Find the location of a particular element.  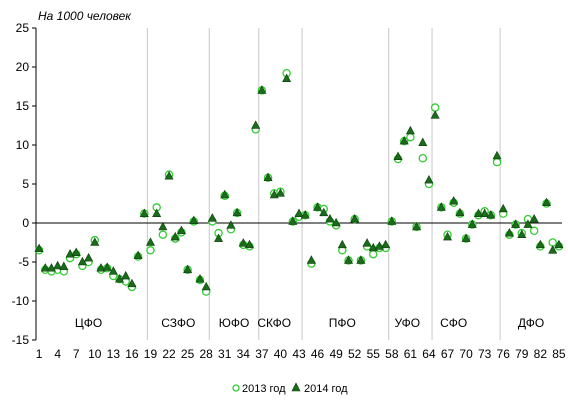

y-tick-label: 5 is located at coordinates (25, 184).